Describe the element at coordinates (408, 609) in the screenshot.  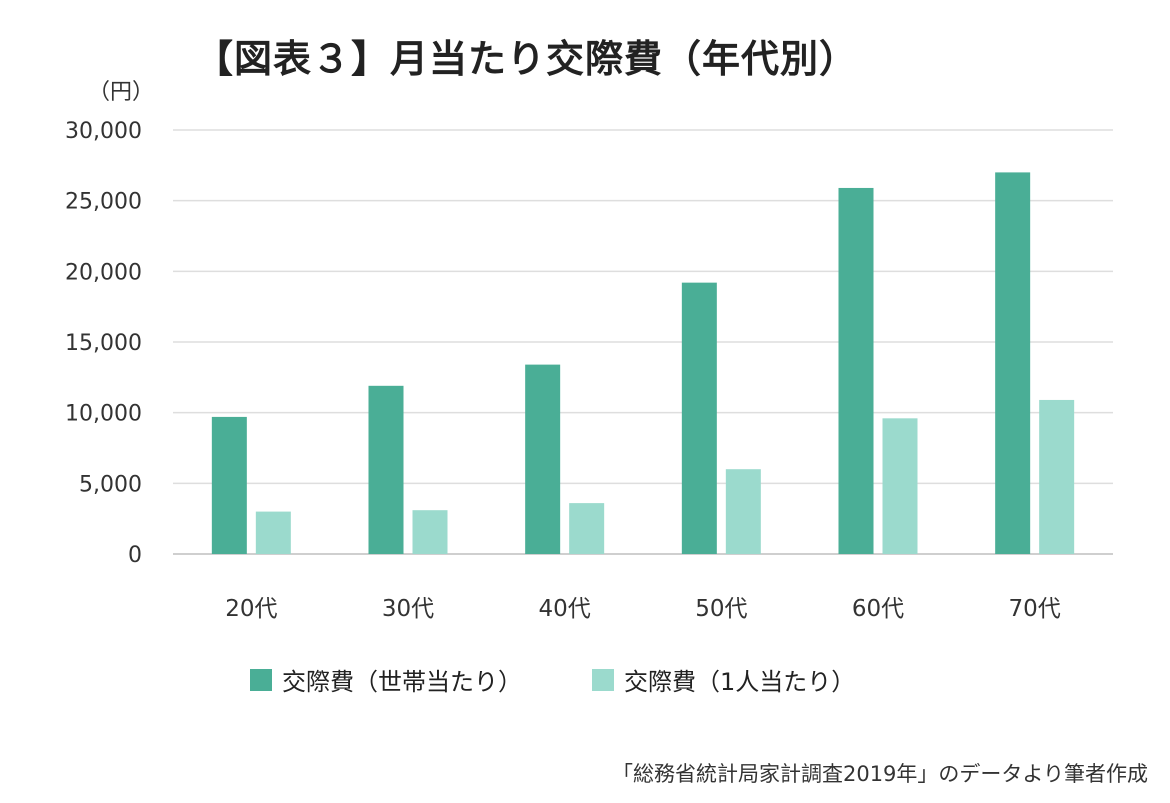
I see `x-tick-label: 30代` at that location.